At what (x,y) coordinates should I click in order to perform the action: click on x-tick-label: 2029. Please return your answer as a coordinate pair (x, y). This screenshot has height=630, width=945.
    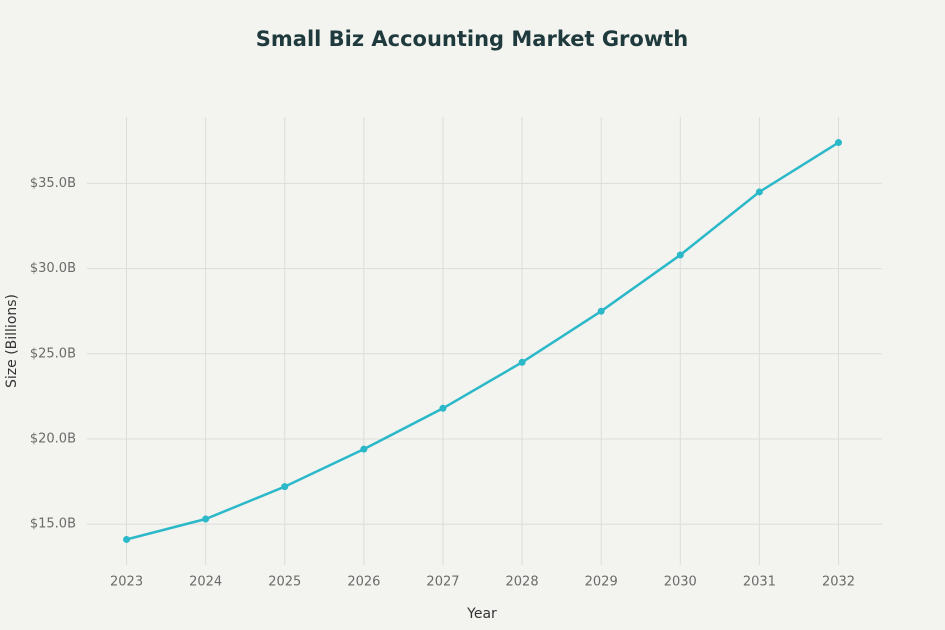
    Looking at the image, I should click on (601, 582).